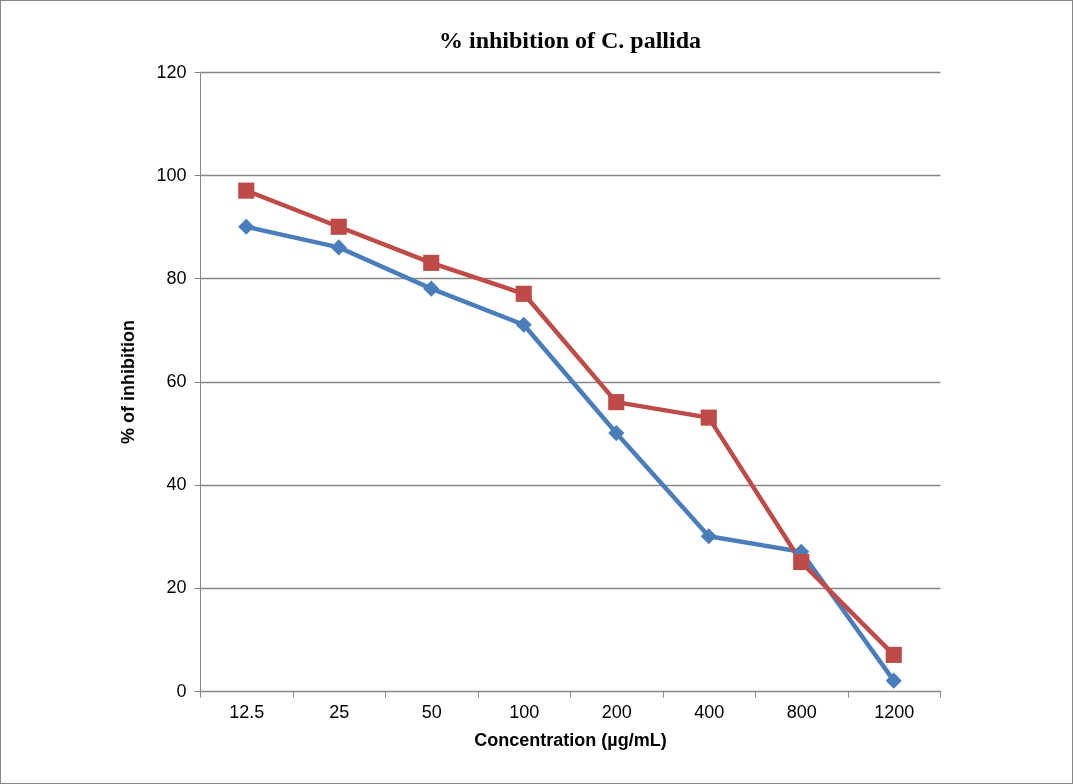 This screenshot has width=1073, height=784. What do you see at coordinates (524, 711) in the screenshot?
I see `x-tick-label: 100` at bounding box center [524, 711].